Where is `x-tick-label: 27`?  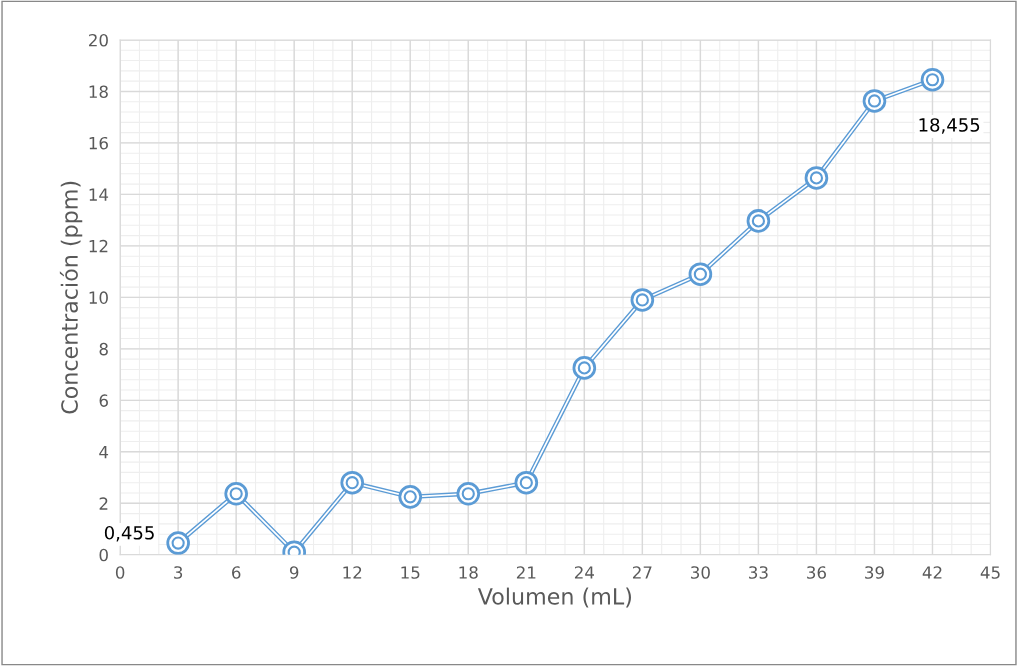 x-tick-label: 27 is located at coordinates (642, 572).